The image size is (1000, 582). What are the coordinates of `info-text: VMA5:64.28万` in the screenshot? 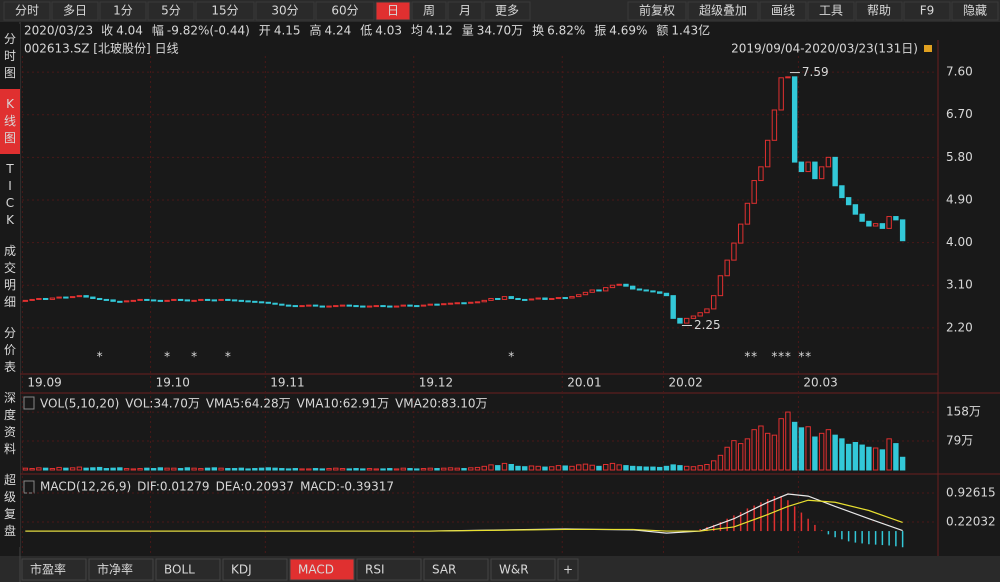 It's located at (248, 404).